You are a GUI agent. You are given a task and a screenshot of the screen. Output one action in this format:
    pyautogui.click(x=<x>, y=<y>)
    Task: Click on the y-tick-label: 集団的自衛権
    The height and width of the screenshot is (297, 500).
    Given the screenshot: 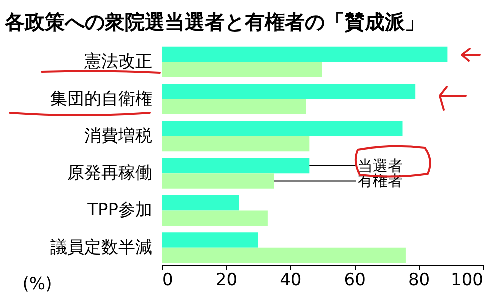 What is the action you would take?
    pyautogui.click(x=101, y=99)
    